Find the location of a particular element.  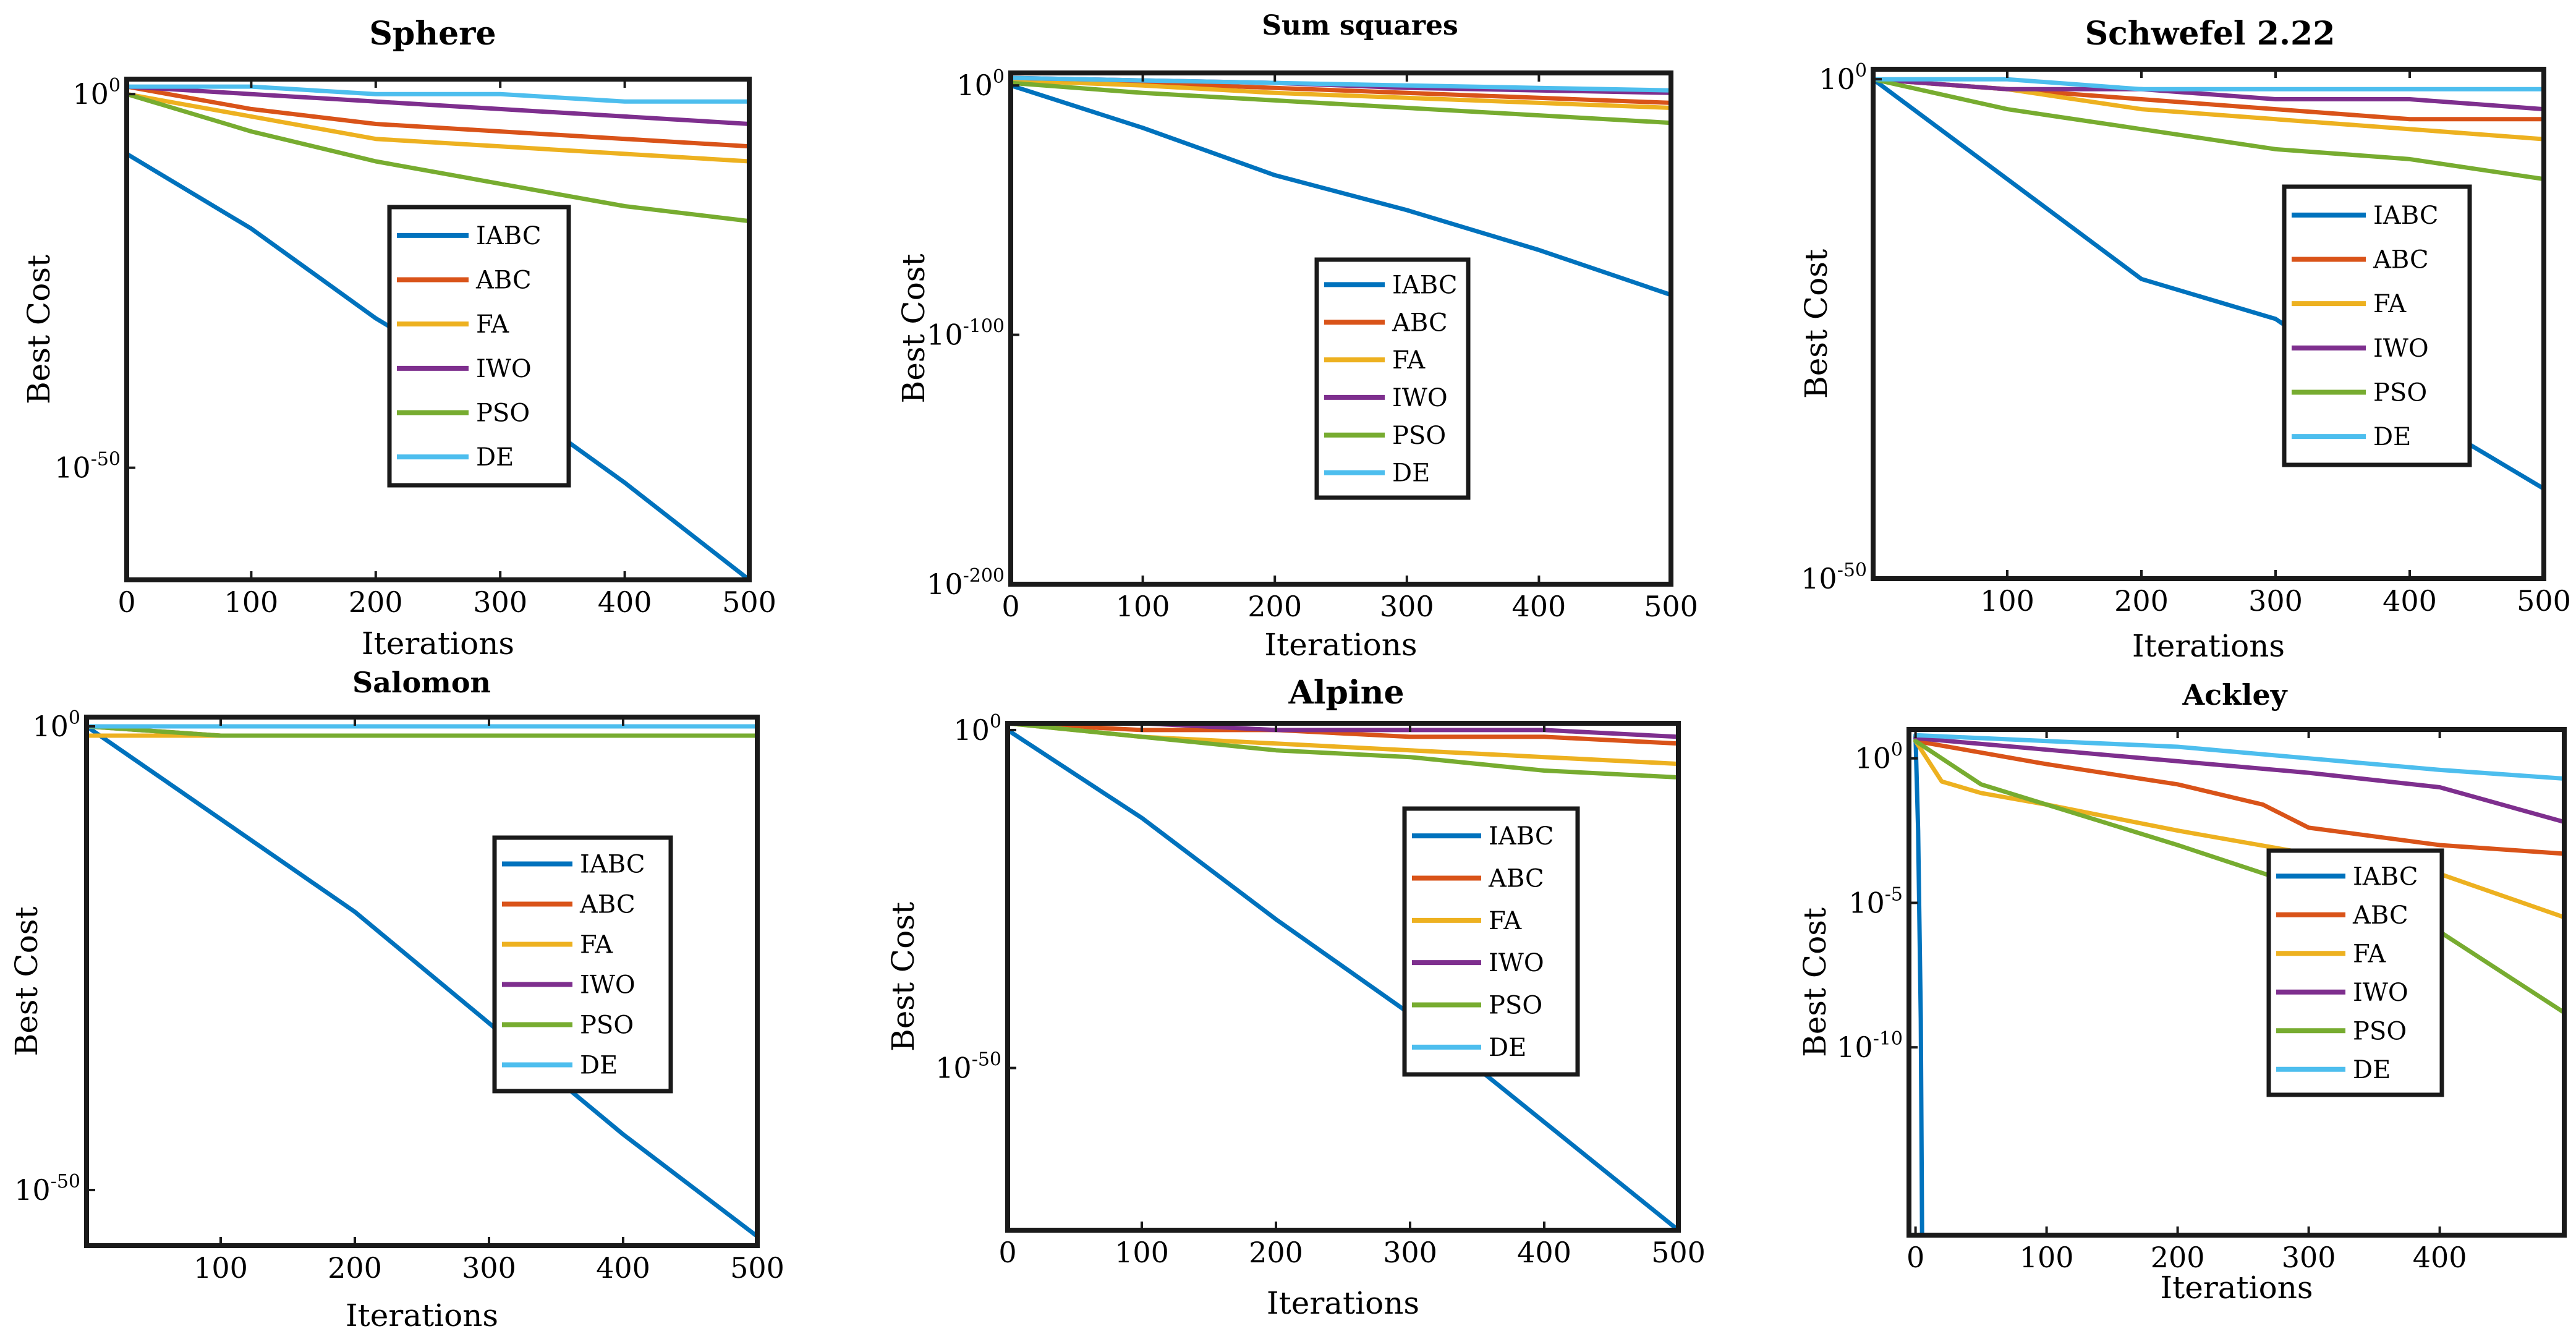

y-tick-label: 10⁻¹⁰ is located at coordinates (1870, 1046).